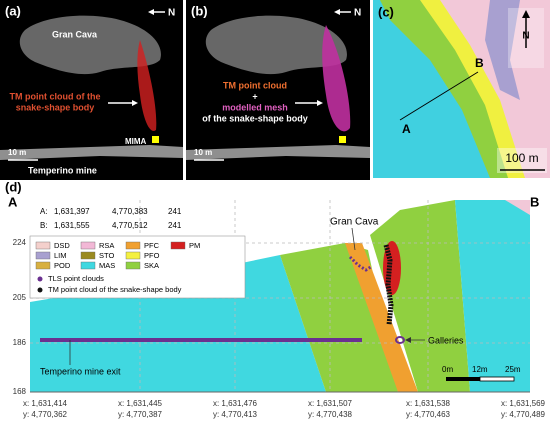 The width and height of the screenshot is (550, 425). What do you see at coordinates (140, 403) in the screenshot?
I see `x-label: x: 1,631,445` at bounding box center [140, 403].